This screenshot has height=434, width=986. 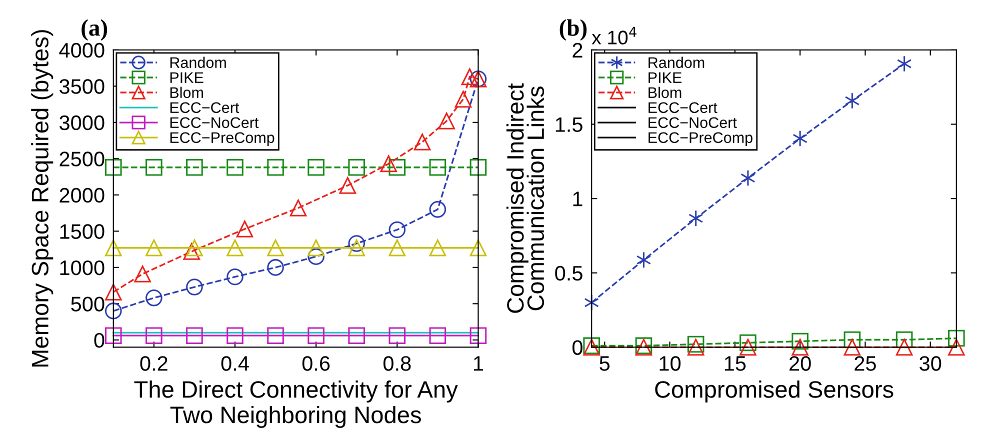 What do you see at coordinates (800, 363) in the screenshot?
I see `x-tick-label: 20` at bounding box center [800, 363].